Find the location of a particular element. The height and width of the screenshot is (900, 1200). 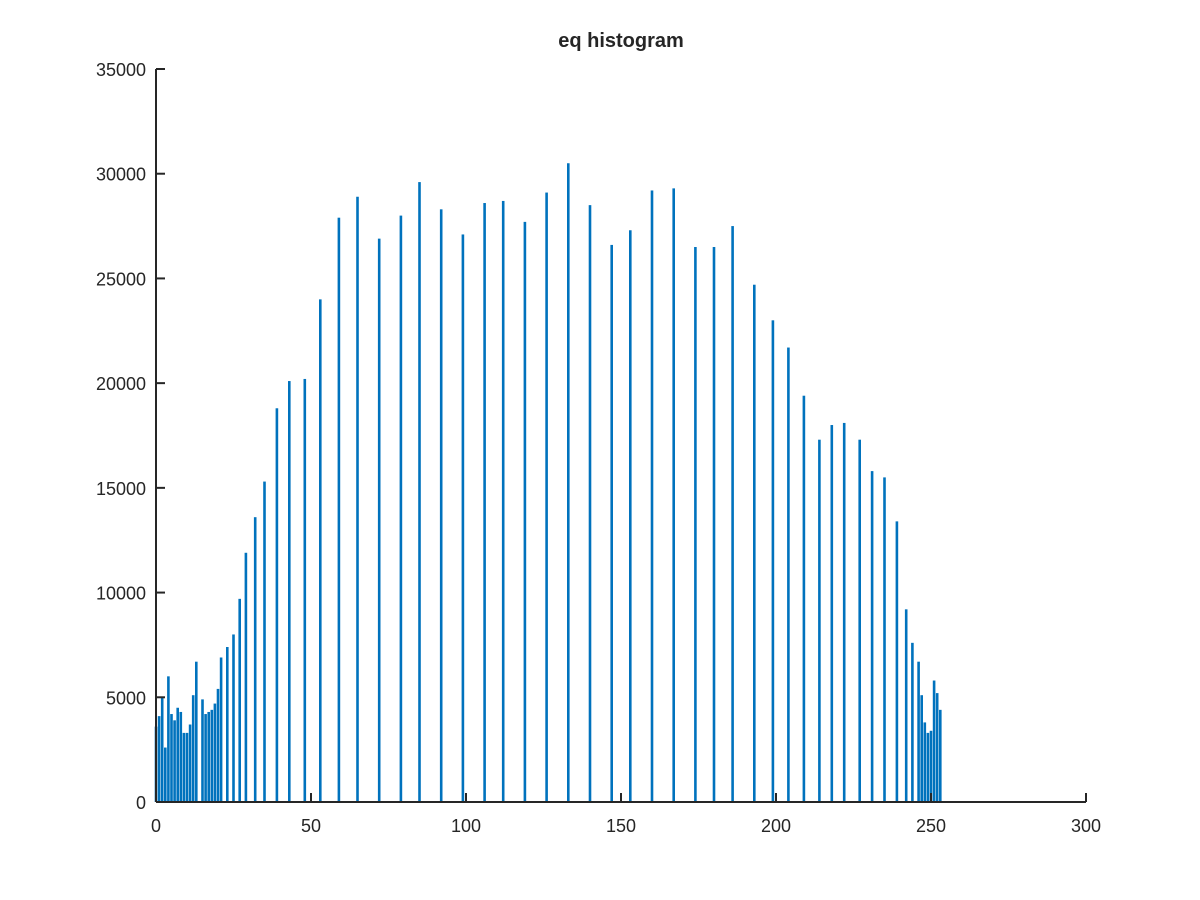

y-tick-label: 5000 is located at coordinates (126, 698).